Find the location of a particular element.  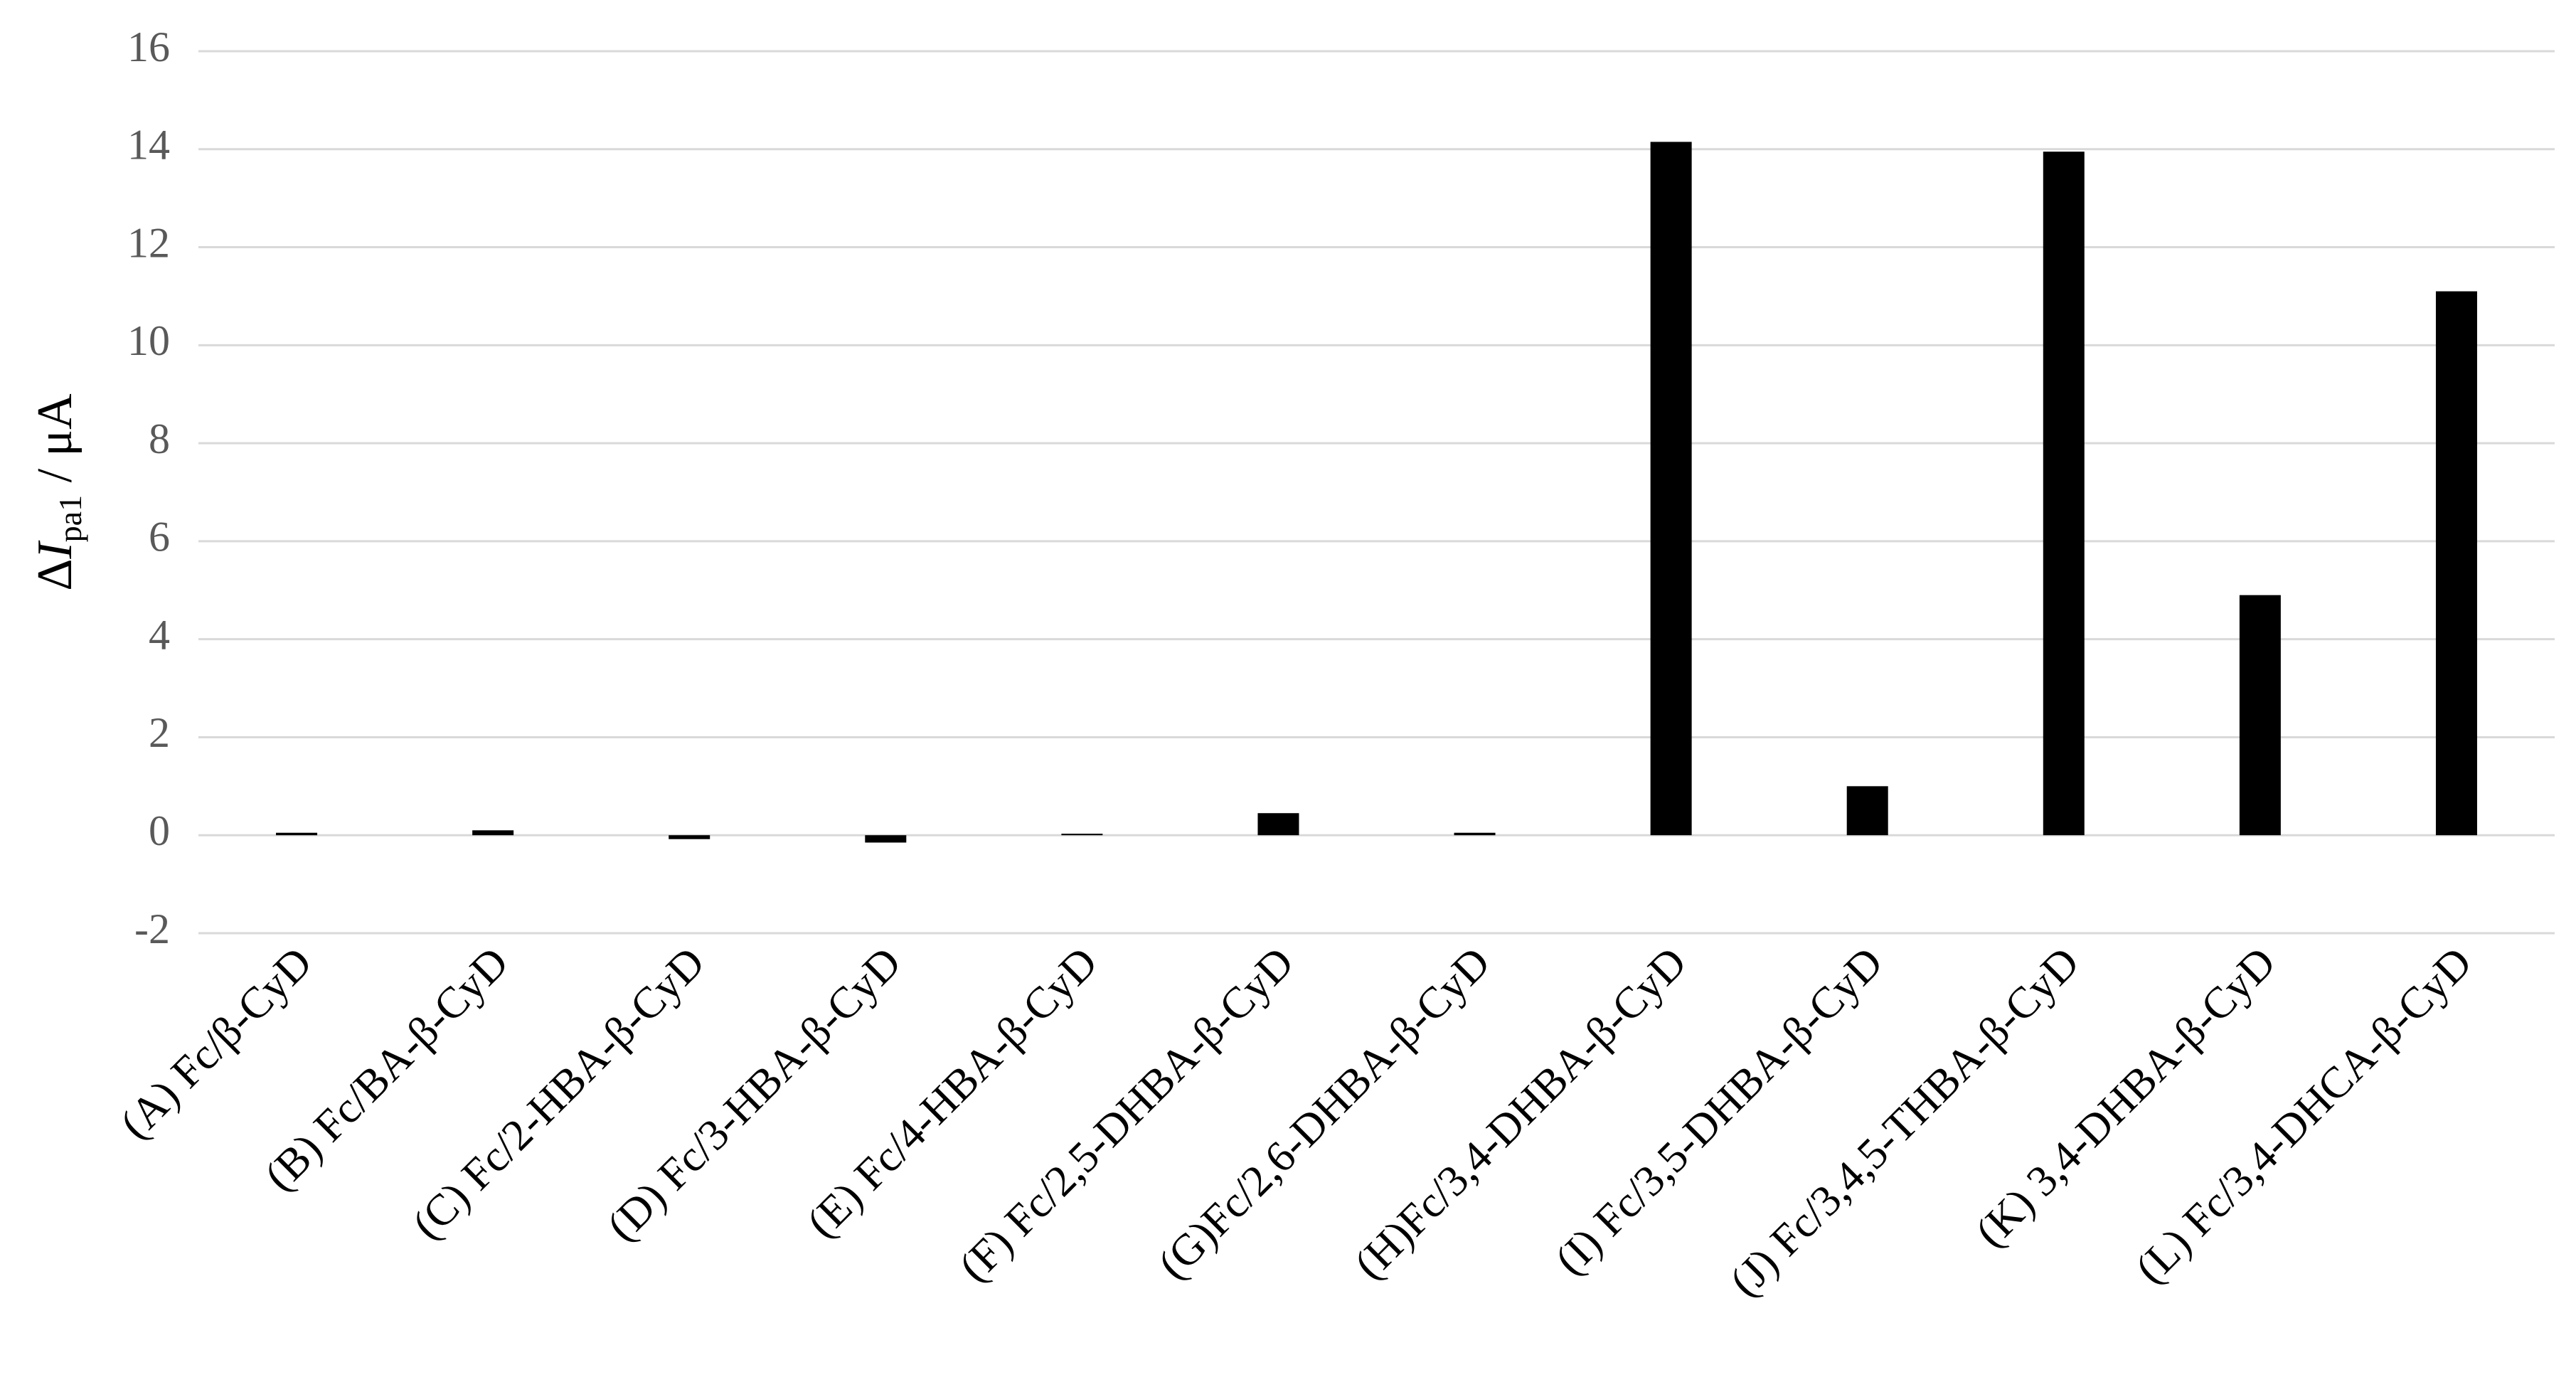

y-tick-label: 2 is located at coordinates (159, 732).